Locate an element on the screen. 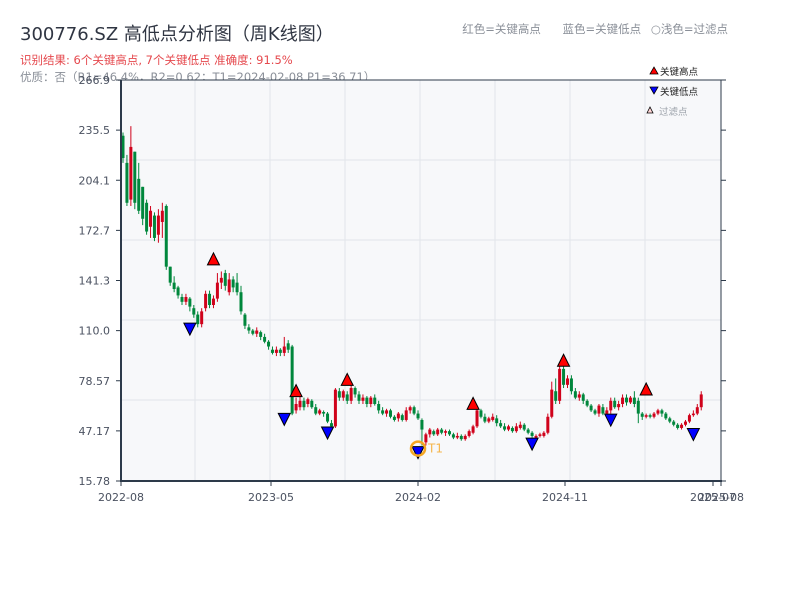 The image size is (800, 600). caption-light-filtered: ○浅色=过滤点 is located at coordinates (689, 29).